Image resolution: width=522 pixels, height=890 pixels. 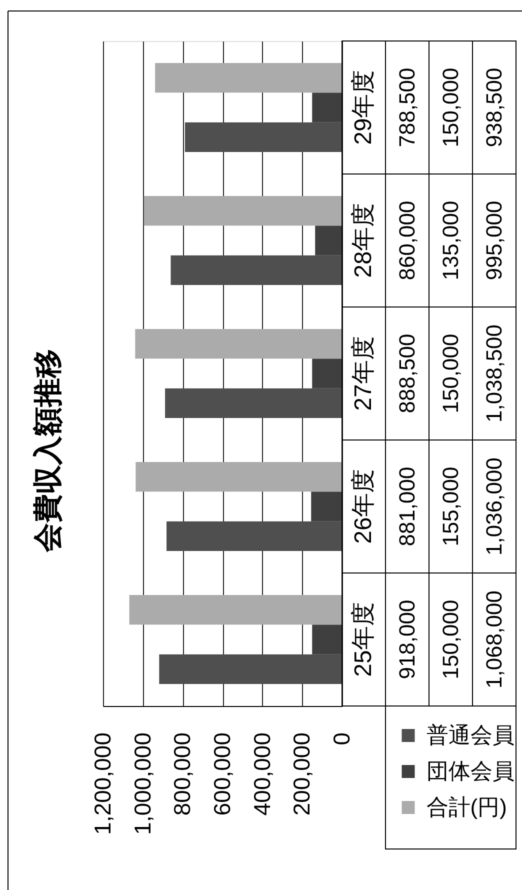 What do you see at coordinates (407, 108) in the screenshot?
I see `data-label: 788,500` at bounding box center [407, 108].